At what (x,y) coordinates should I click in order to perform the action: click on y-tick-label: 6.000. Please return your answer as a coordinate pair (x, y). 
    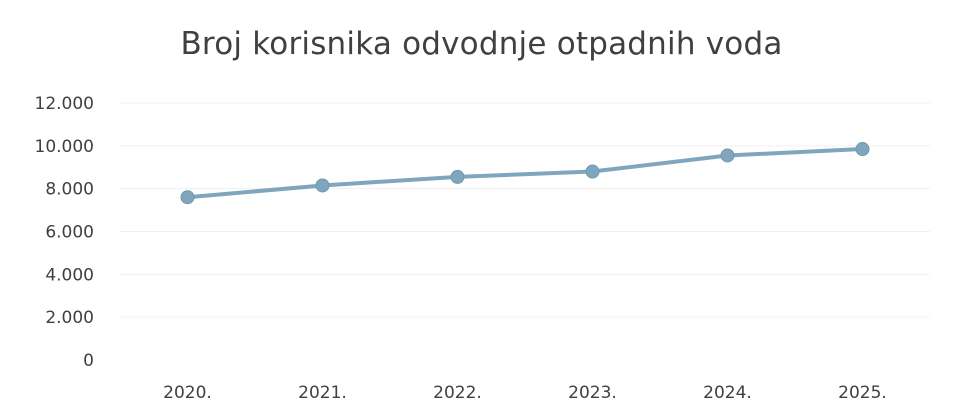
    Looking at the image, I should click on (69, 233).